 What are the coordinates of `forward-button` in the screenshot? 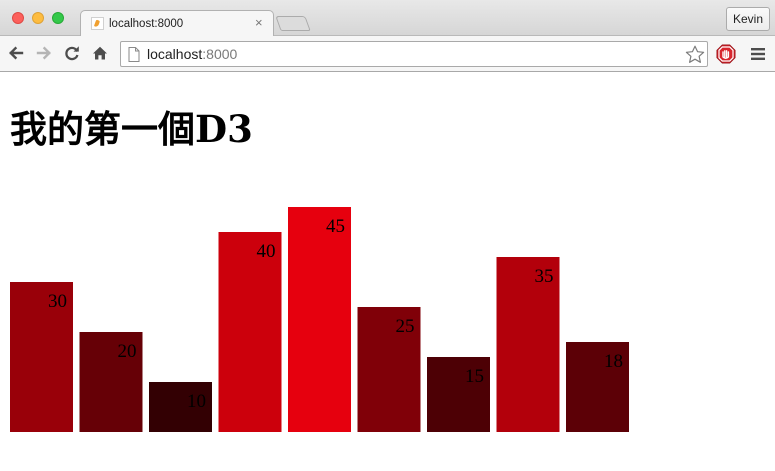 It's located at (44, 53).